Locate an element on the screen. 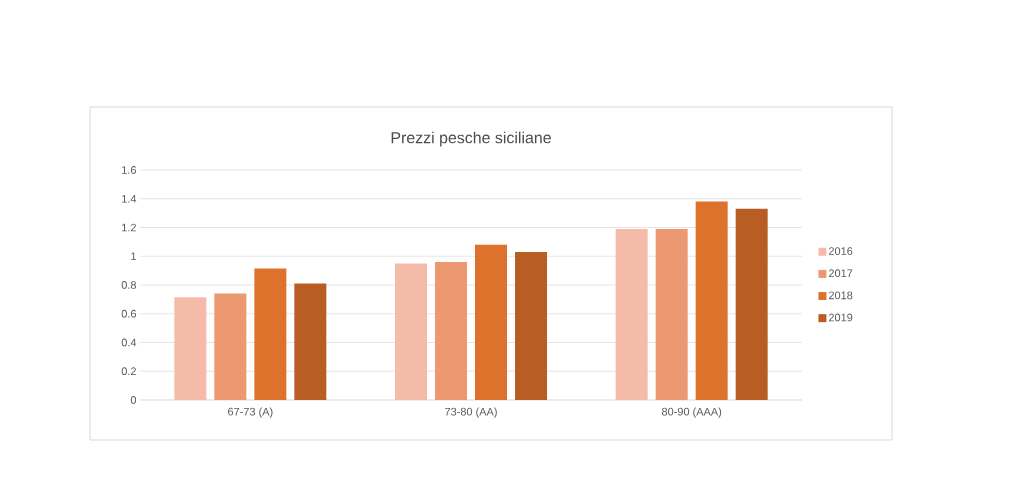 Image resolution: width=1024 pixels, height=494 pixels. y-tick-label: 1.2 is located at coordinates (129, 227).